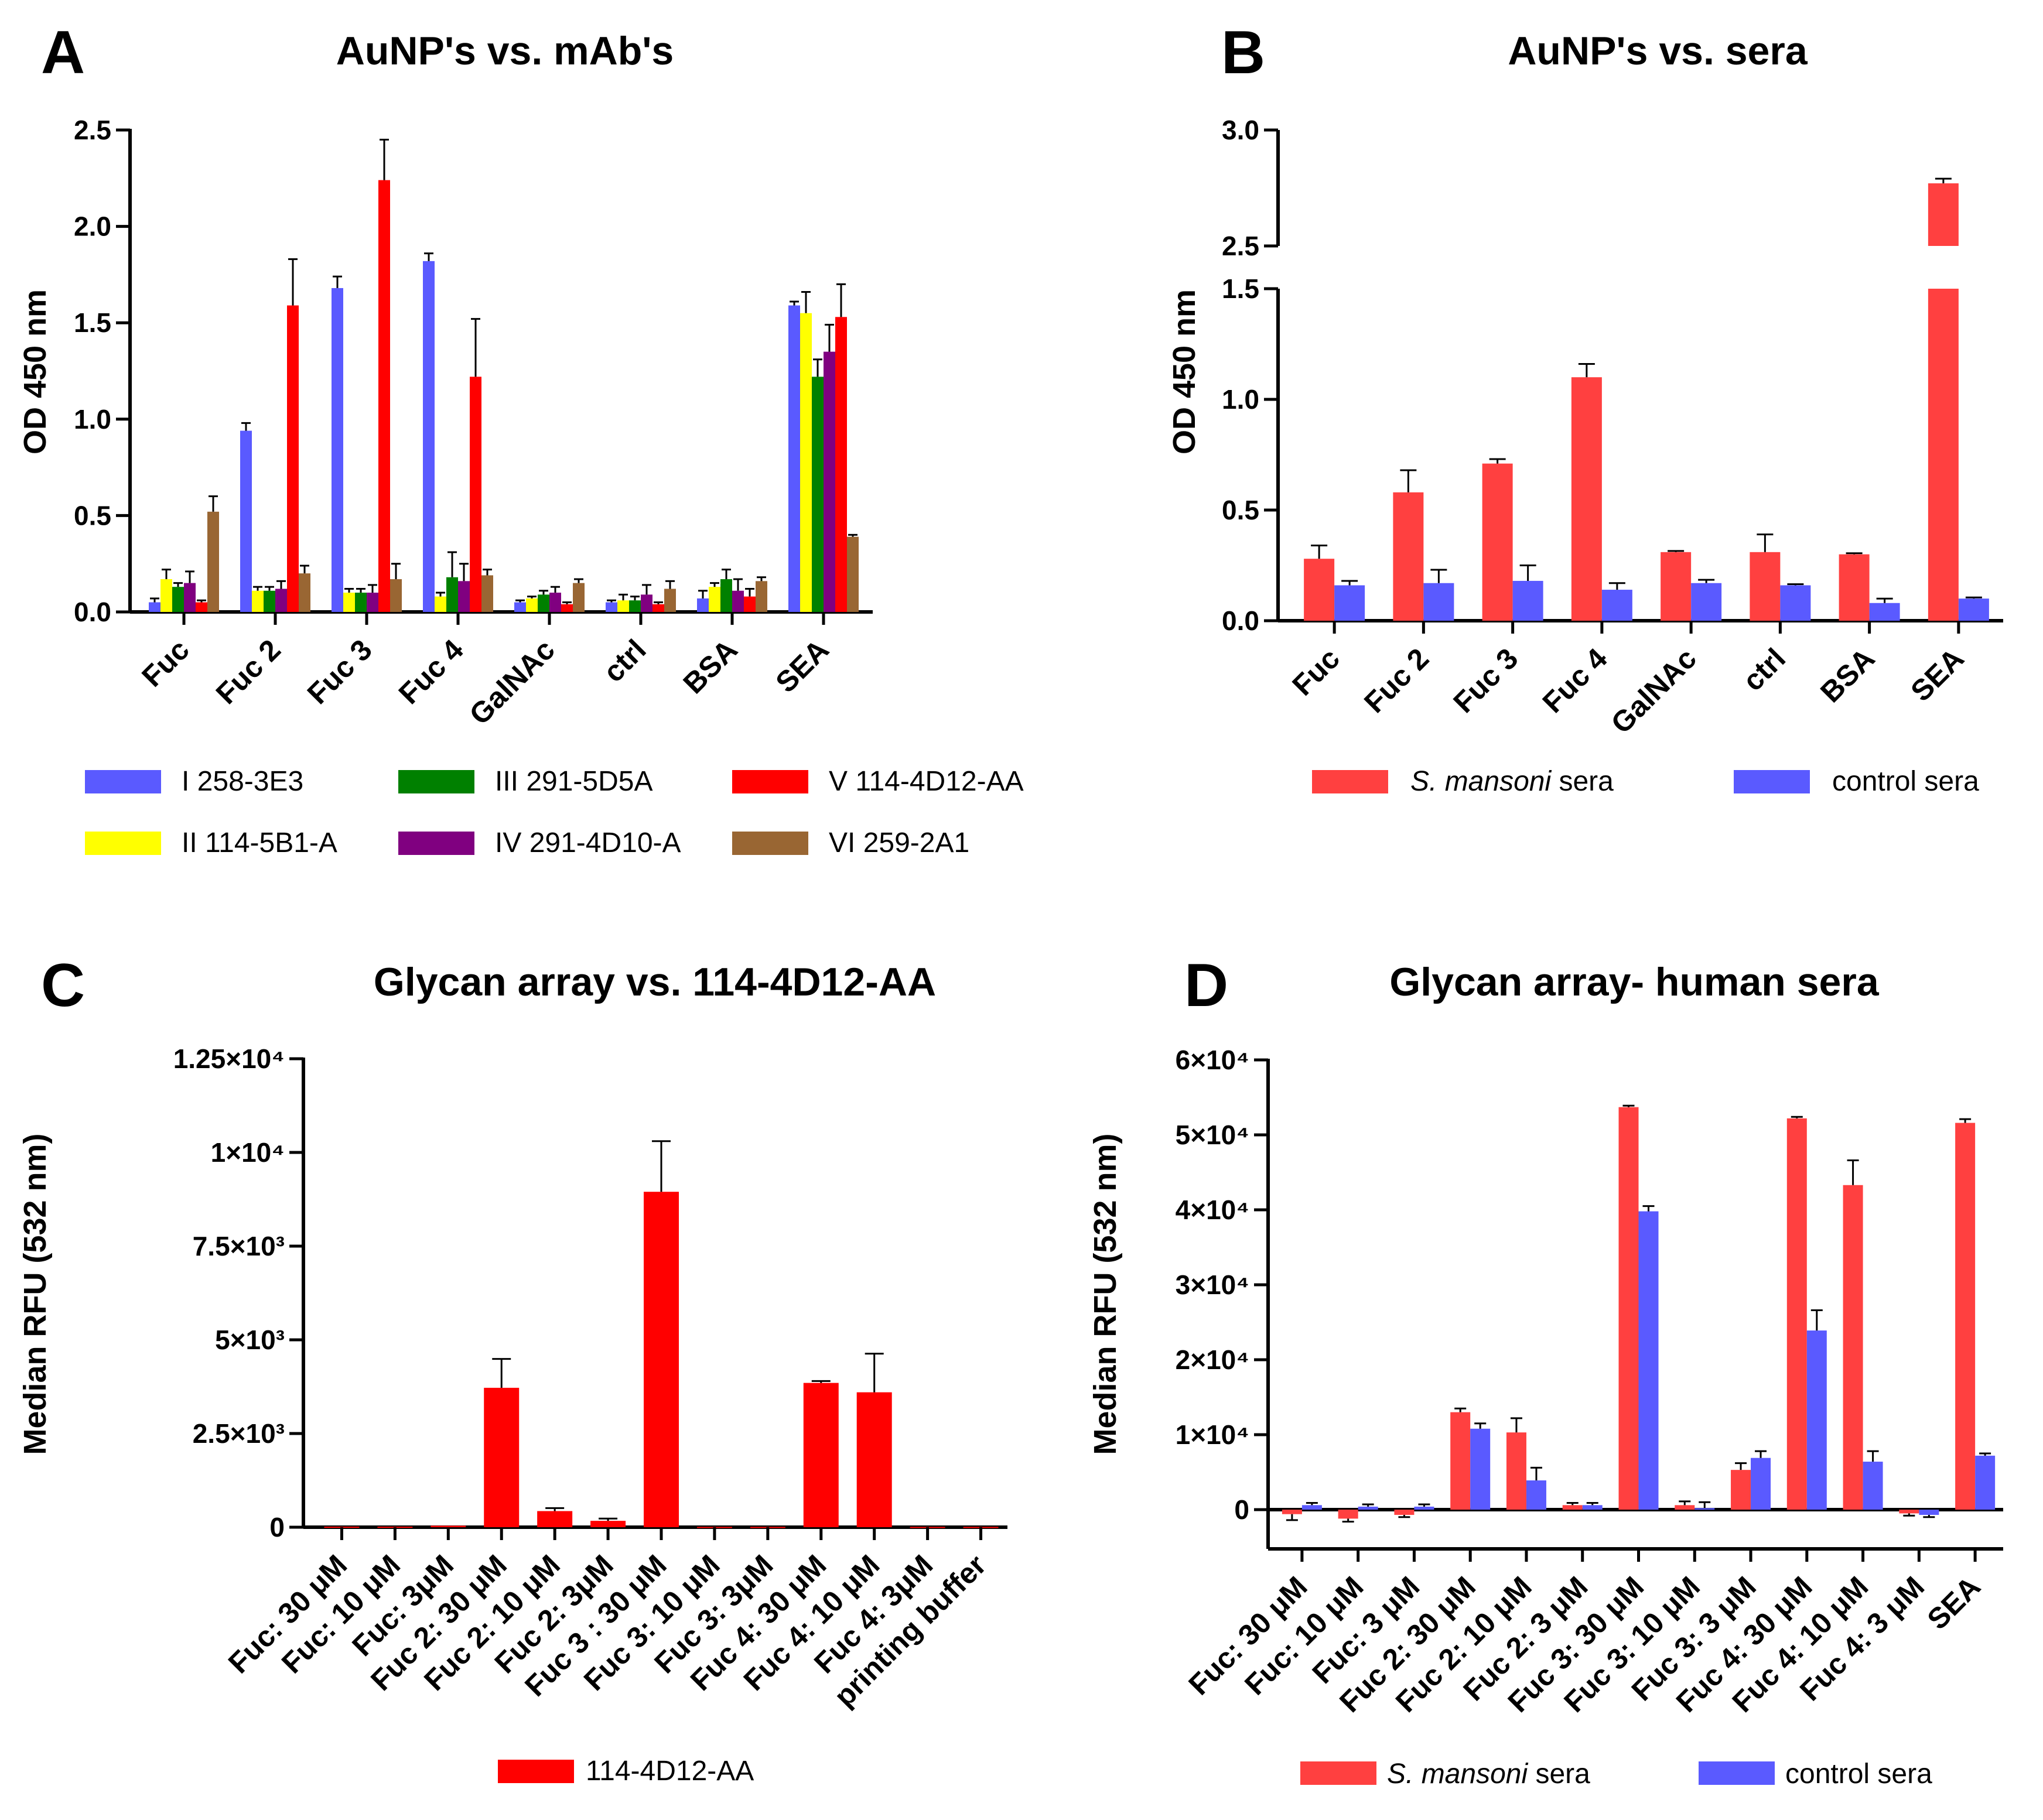  I want to click on chart-d-ytick-label: 4×10⁴, so click(1212, 1210).